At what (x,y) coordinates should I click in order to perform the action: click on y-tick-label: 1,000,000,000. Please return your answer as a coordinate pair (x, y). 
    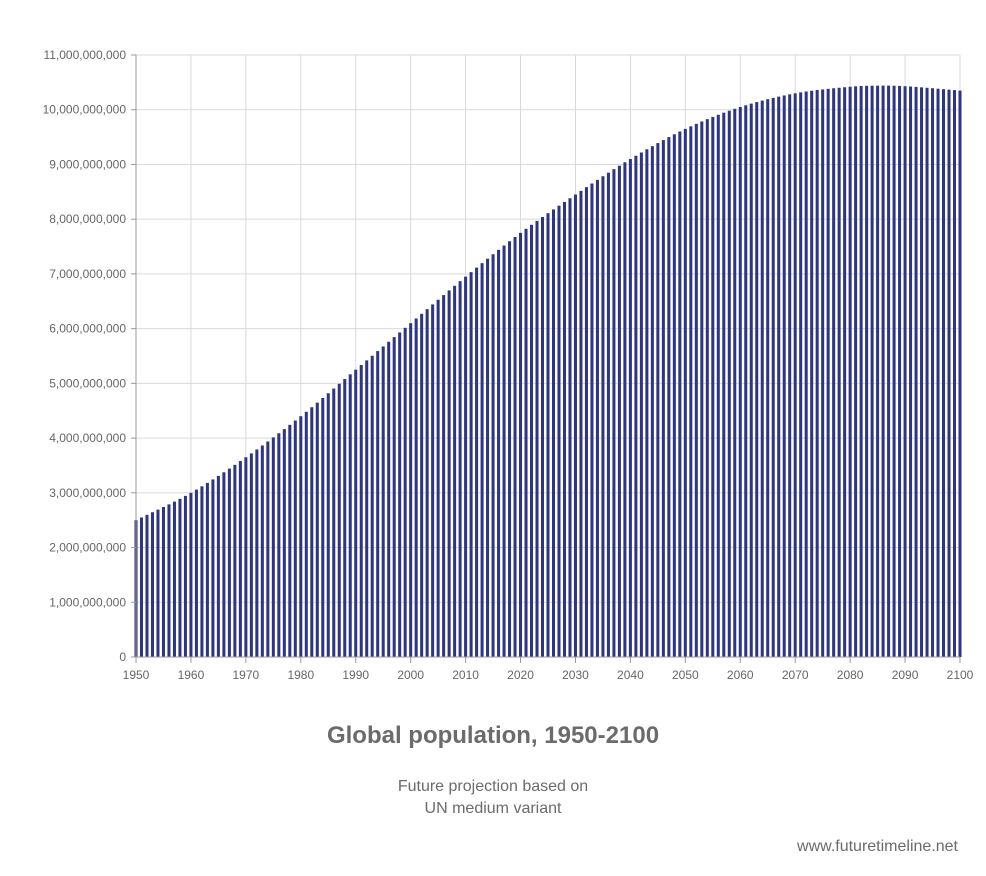
    Looking at the image, I should click on (87, 602).